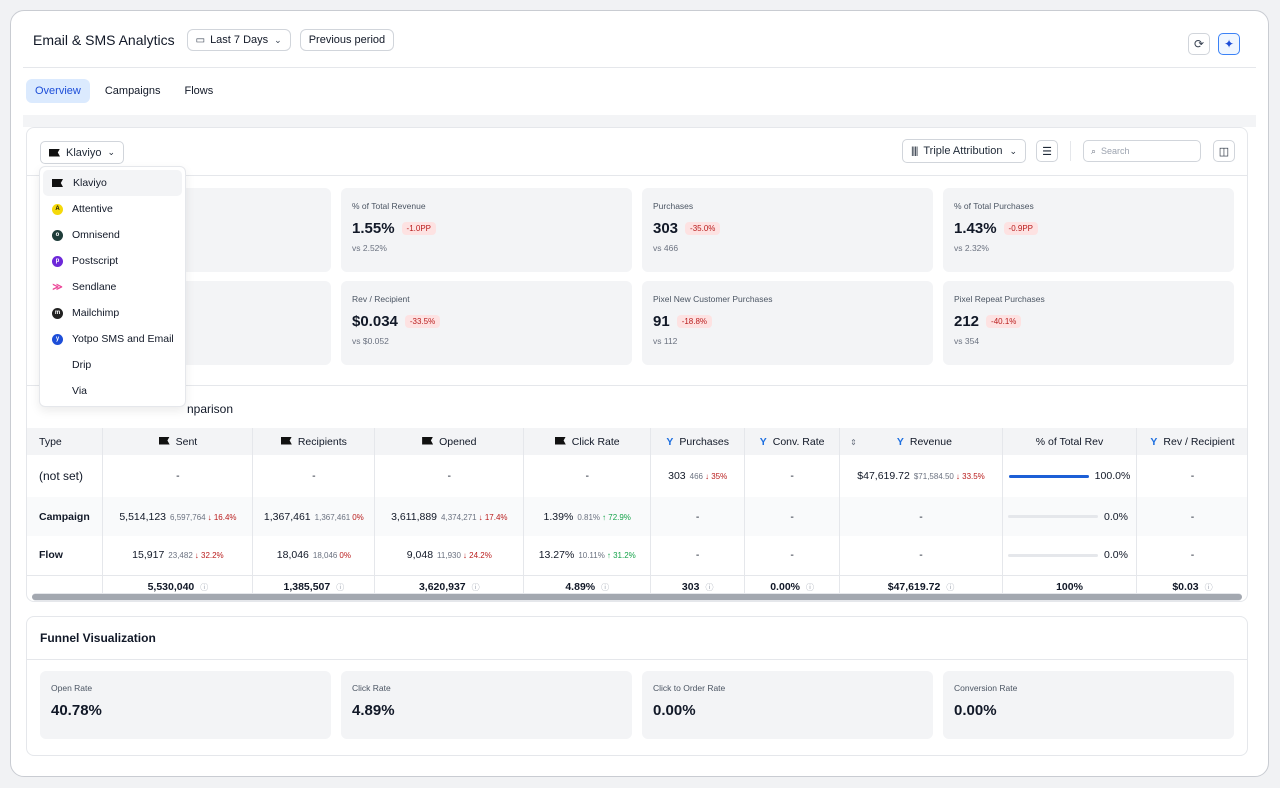 The width and height of the screenshot is (1280, 788). I want to click on dropdown-item-drip: Drip, so click(112, 365).